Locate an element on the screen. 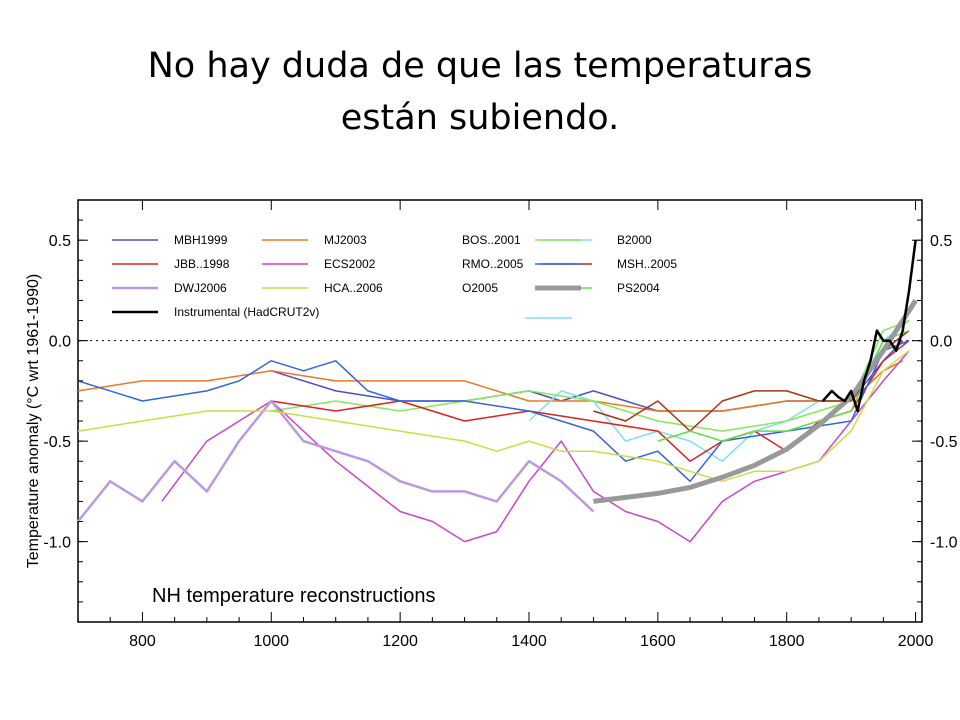 The height and width of the screenshot is (720, 960). y-tick-label-left-3: -1.0 is located at coordinates (57, 543).